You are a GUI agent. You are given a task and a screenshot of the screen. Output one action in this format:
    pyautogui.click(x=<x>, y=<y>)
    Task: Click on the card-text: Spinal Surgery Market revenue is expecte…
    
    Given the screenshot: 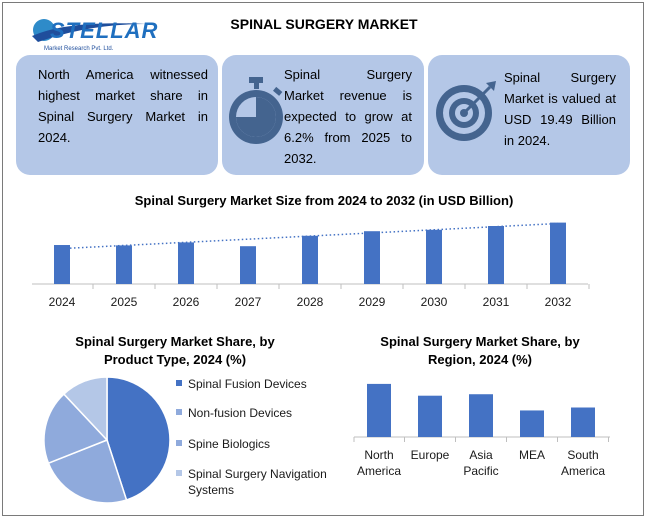 What is the action you would take?
    pyautogui.click(x=348, y=116)
    